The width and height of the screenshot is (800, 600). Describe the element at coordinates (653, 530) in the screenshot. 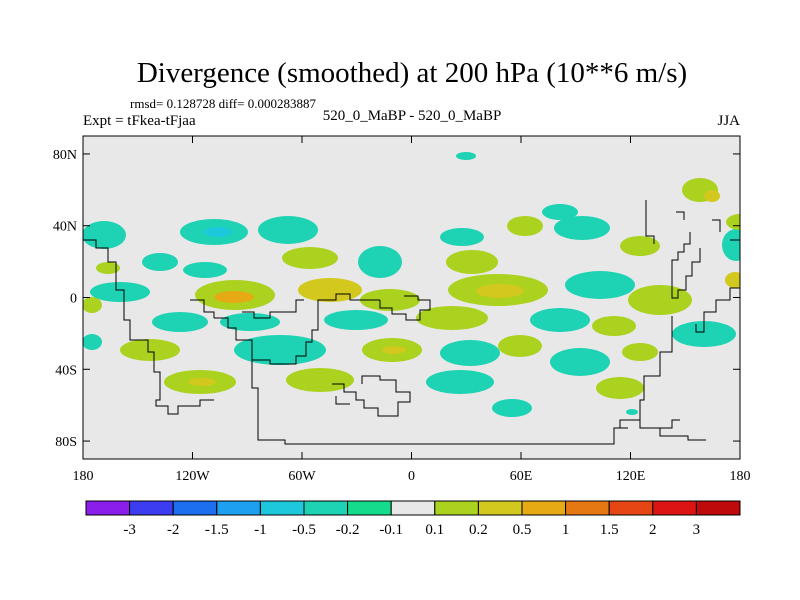

I see `colorbar-label: 2` at that location.